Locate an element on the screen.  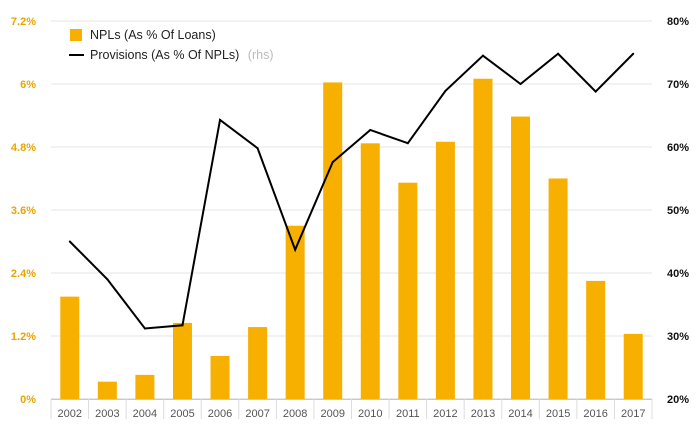
point-provisions-2012 is located at coordinates (445, 90).